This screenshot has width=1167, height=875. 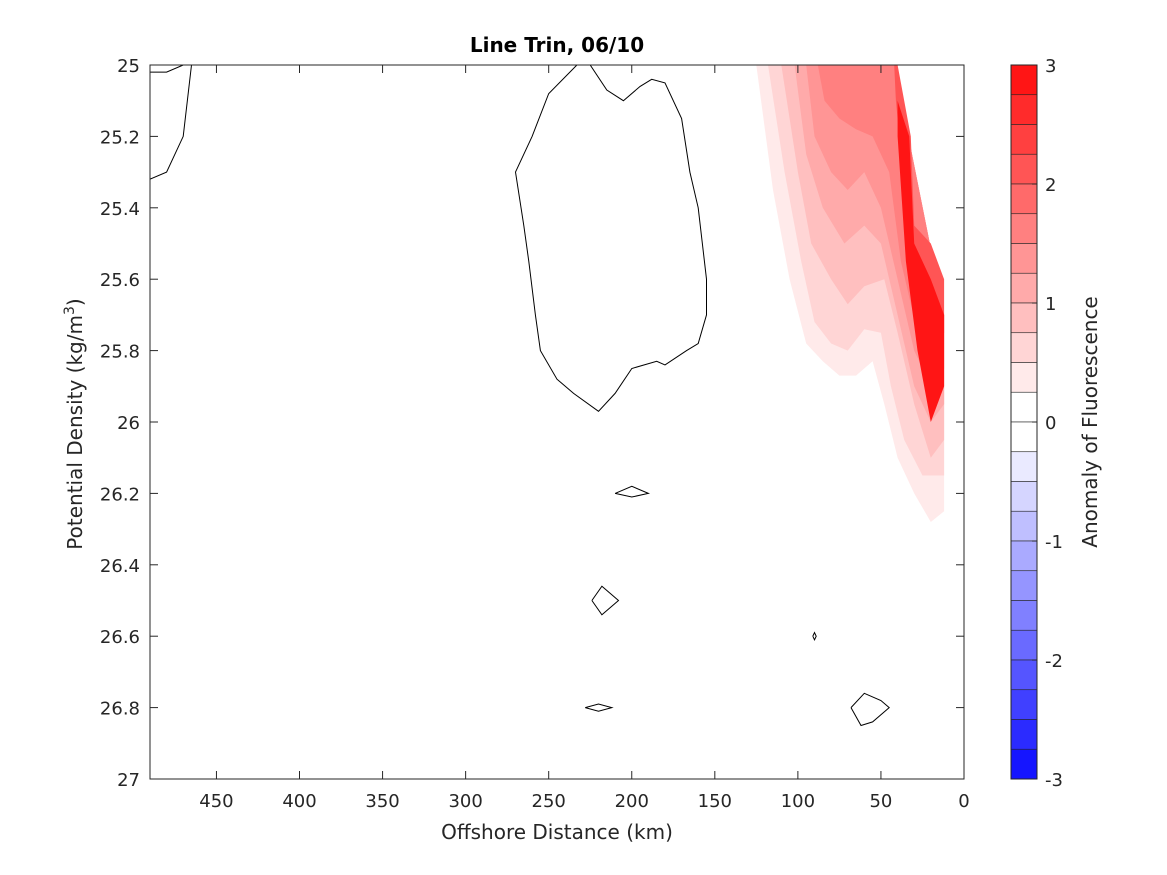 What do you see at coordinates (880, 801) in the screenshot?
I see `x-tick-label: 50` at bounding box center [880, 801].